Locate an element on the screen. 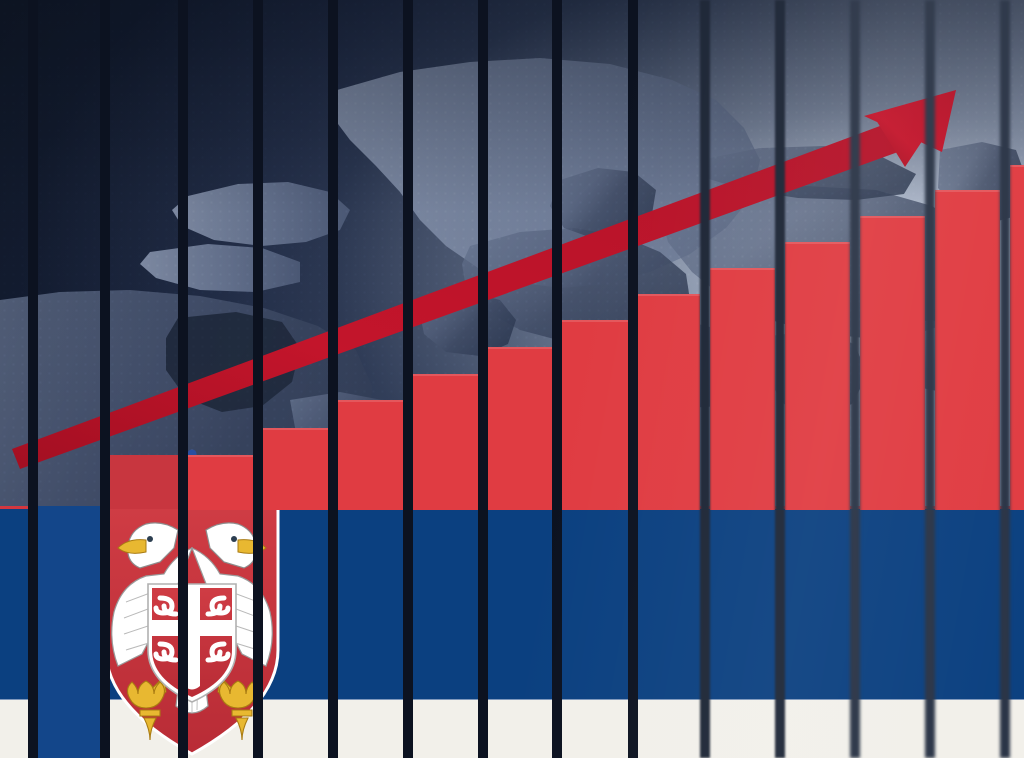 The image size is (1024, 758). coa-cross-shield is located at coordinates (192, 643).